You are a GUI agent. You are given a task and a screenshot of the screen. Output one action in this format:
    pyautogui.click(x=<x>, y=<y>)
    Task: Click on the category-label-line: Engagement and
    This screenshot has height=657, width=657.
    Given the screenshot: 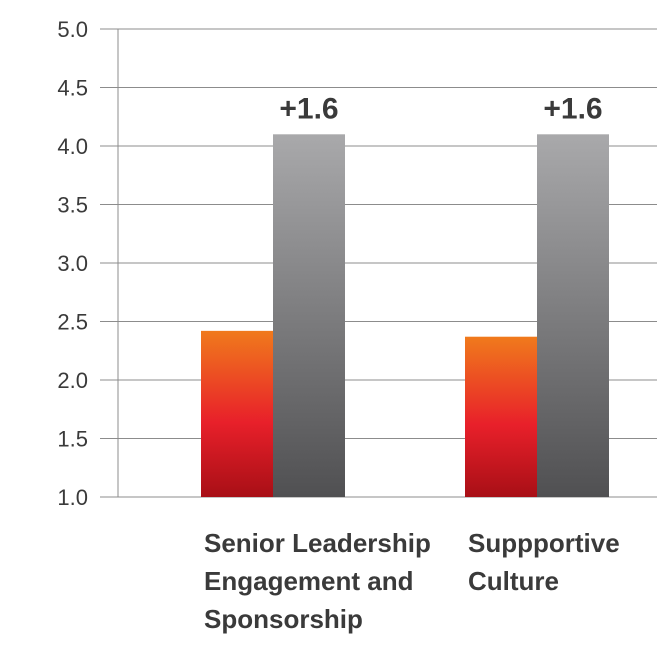 What is the action you would take?
    pyautogui.click(x=308, y=581)
    